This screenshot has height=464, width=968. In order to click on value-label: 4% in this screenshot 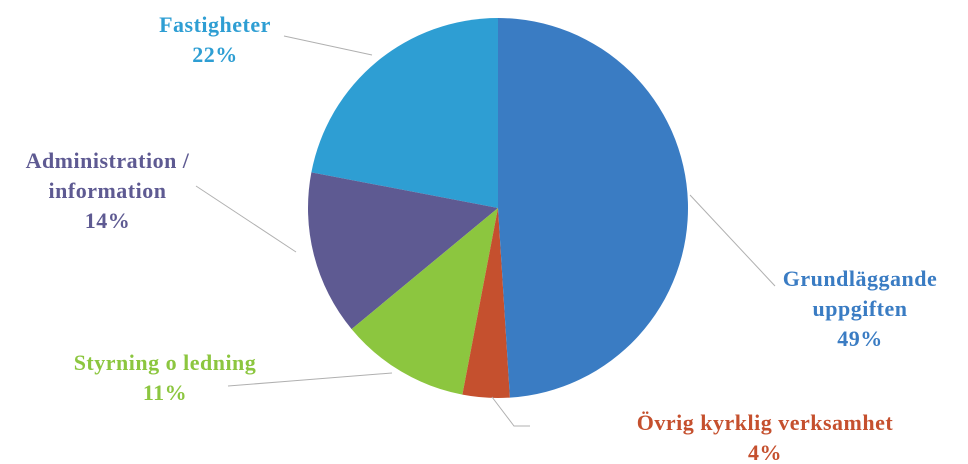, I will do `click(765, 452)`.